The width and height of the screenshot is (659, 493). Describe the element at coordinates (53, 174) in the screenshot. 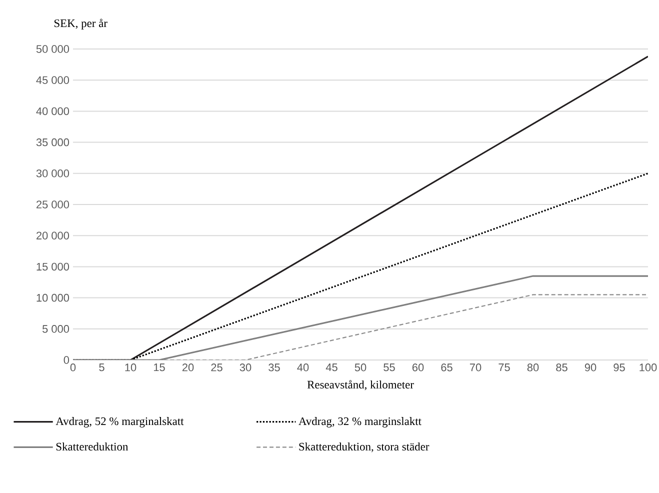

I see `y-tick-label: 30 000` at that location.